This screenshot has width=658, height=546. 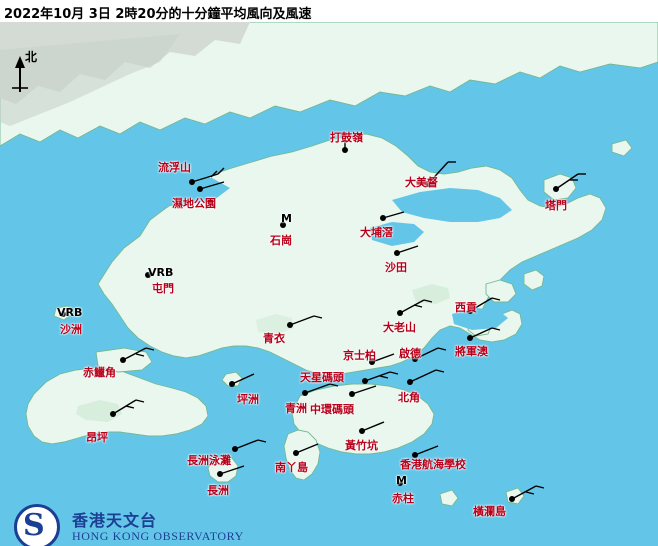 What do you see at coordinates (158, 14) in the screenshot?
I see `page-title: 2022年10月 3日 2時20分的十分鐘平均風向及風速` at bounding box center [158, 14].